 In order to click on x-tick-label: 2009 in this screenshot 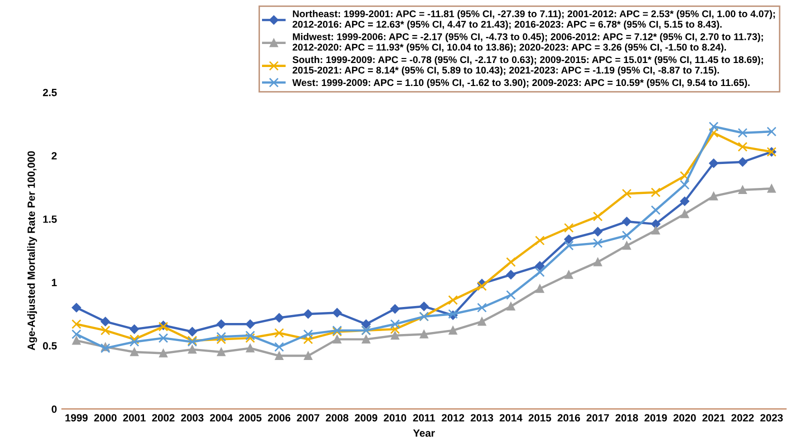, I will do `click(366, 418)`.